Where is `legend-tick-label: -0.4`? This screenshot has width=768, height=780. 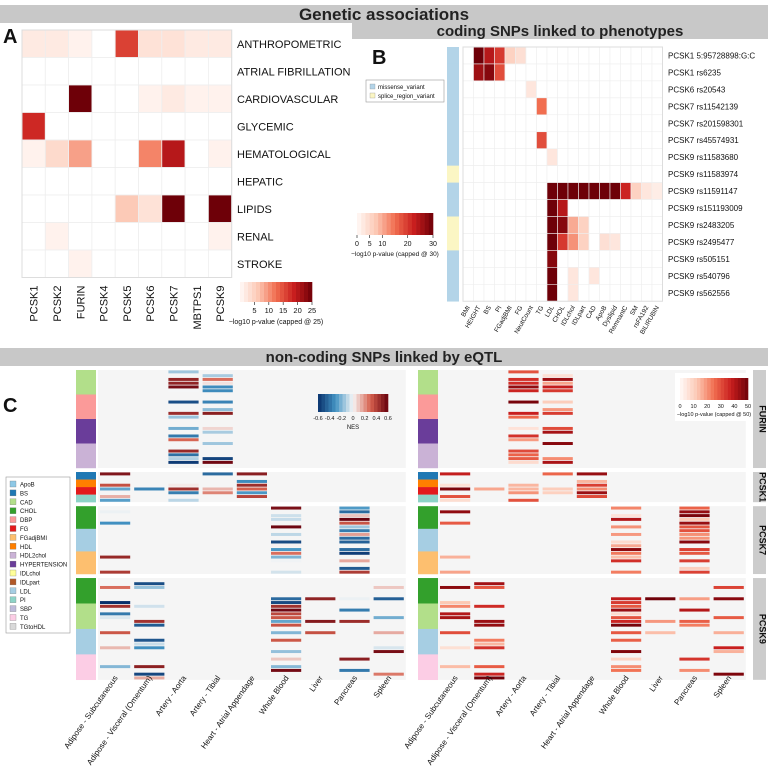
legend-tick-label: -0.4 is located at coordinates (329, 419).